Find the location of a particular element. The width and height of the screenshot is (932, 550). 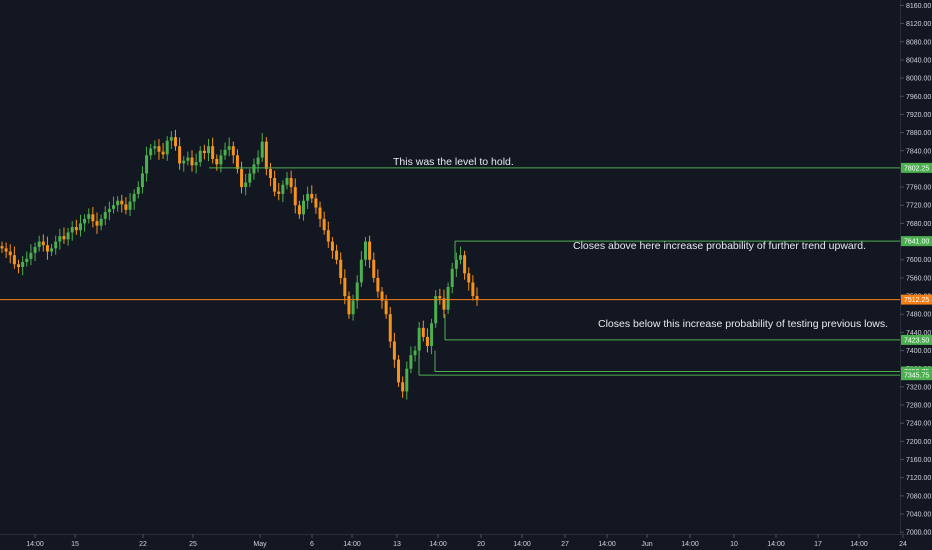

time-tick-label: 20 is located at coordinates (481, 544).